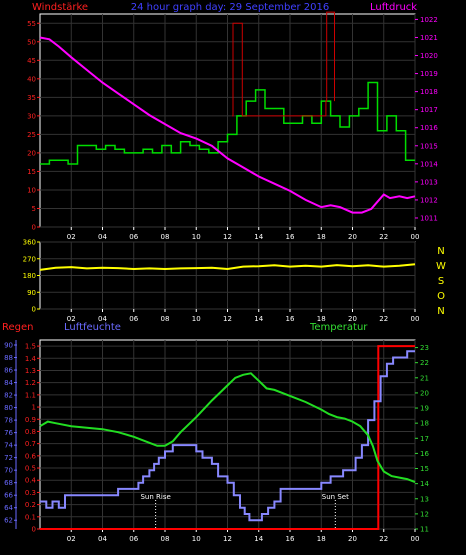 This screenshot has width=466, height=555. What do you see at coordinates (429, 92) in the screenshot?
I see `y-tick-label: 1018` at bounding box center [429, 92].